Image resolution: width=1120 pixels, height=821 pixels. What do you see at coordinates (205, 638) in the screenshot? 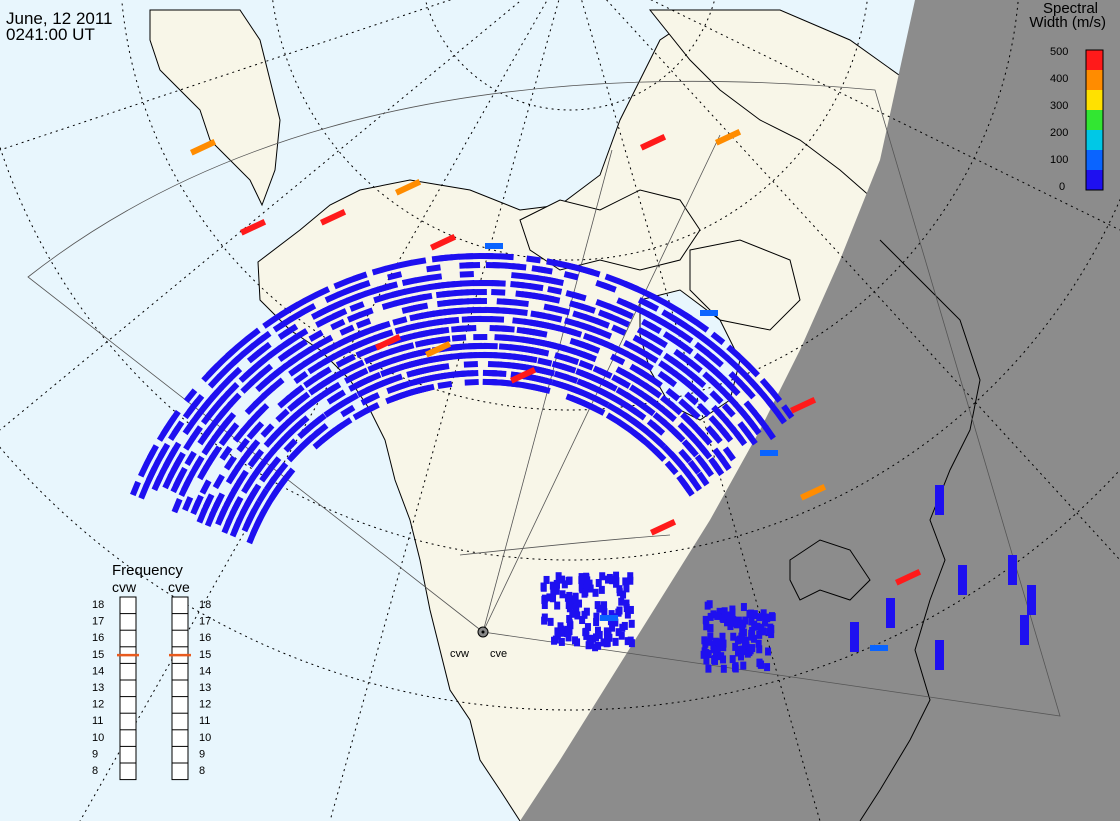
I see `frequency-scale-label: 16` at bounding box center [205, 638].